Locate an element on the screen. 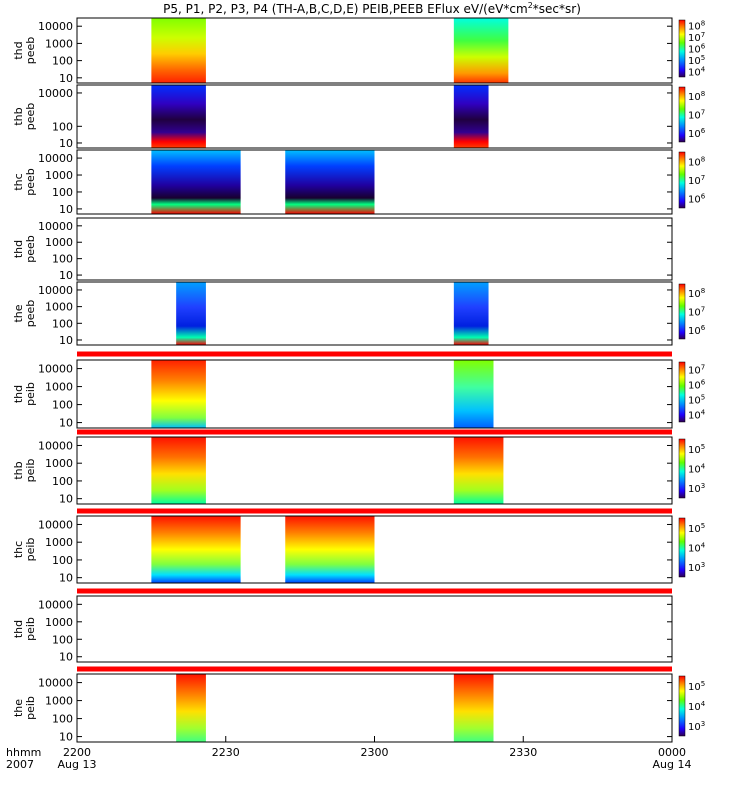  panel-5-ytick-label: 100 is located at coordinates (62, 323).